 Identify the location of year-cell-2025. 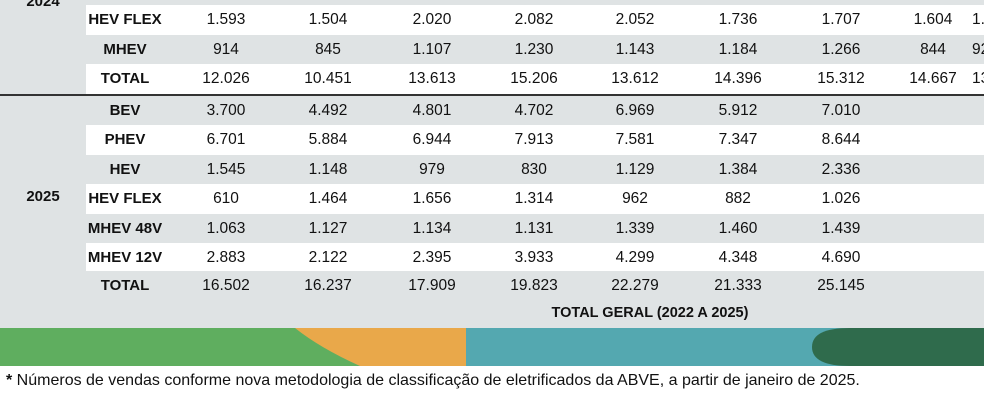
(43, 197).